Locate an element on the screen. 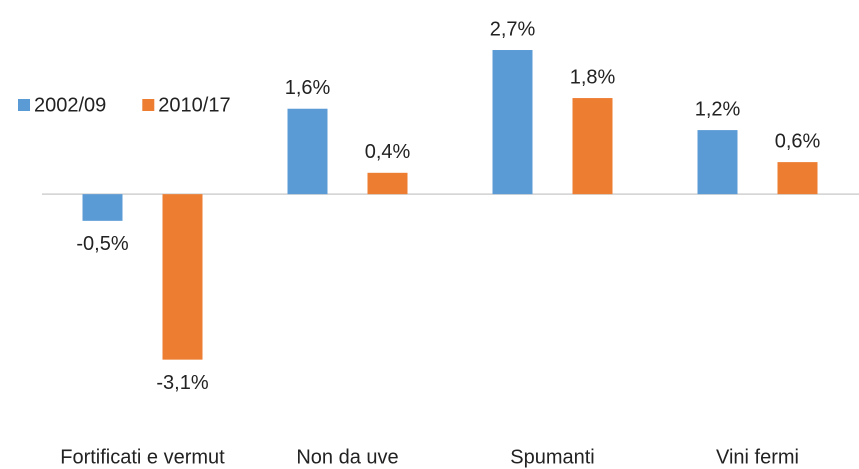 This screenshot has width=859, height=469. x-tick-label: Spumanti is located at coordinates (552, 457).